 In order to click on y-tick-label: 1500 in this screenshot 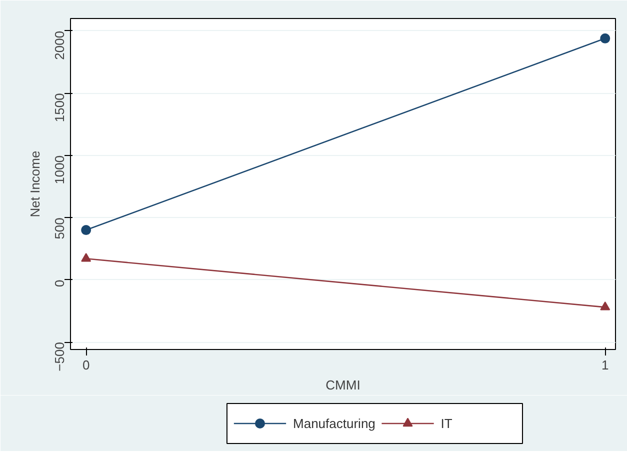, I will do `click(59, 107)`.